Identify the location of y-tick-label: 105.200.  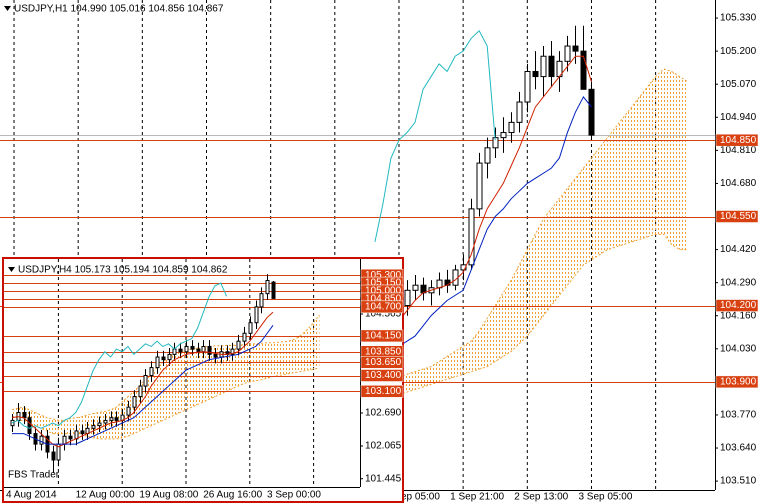
(738, 51).